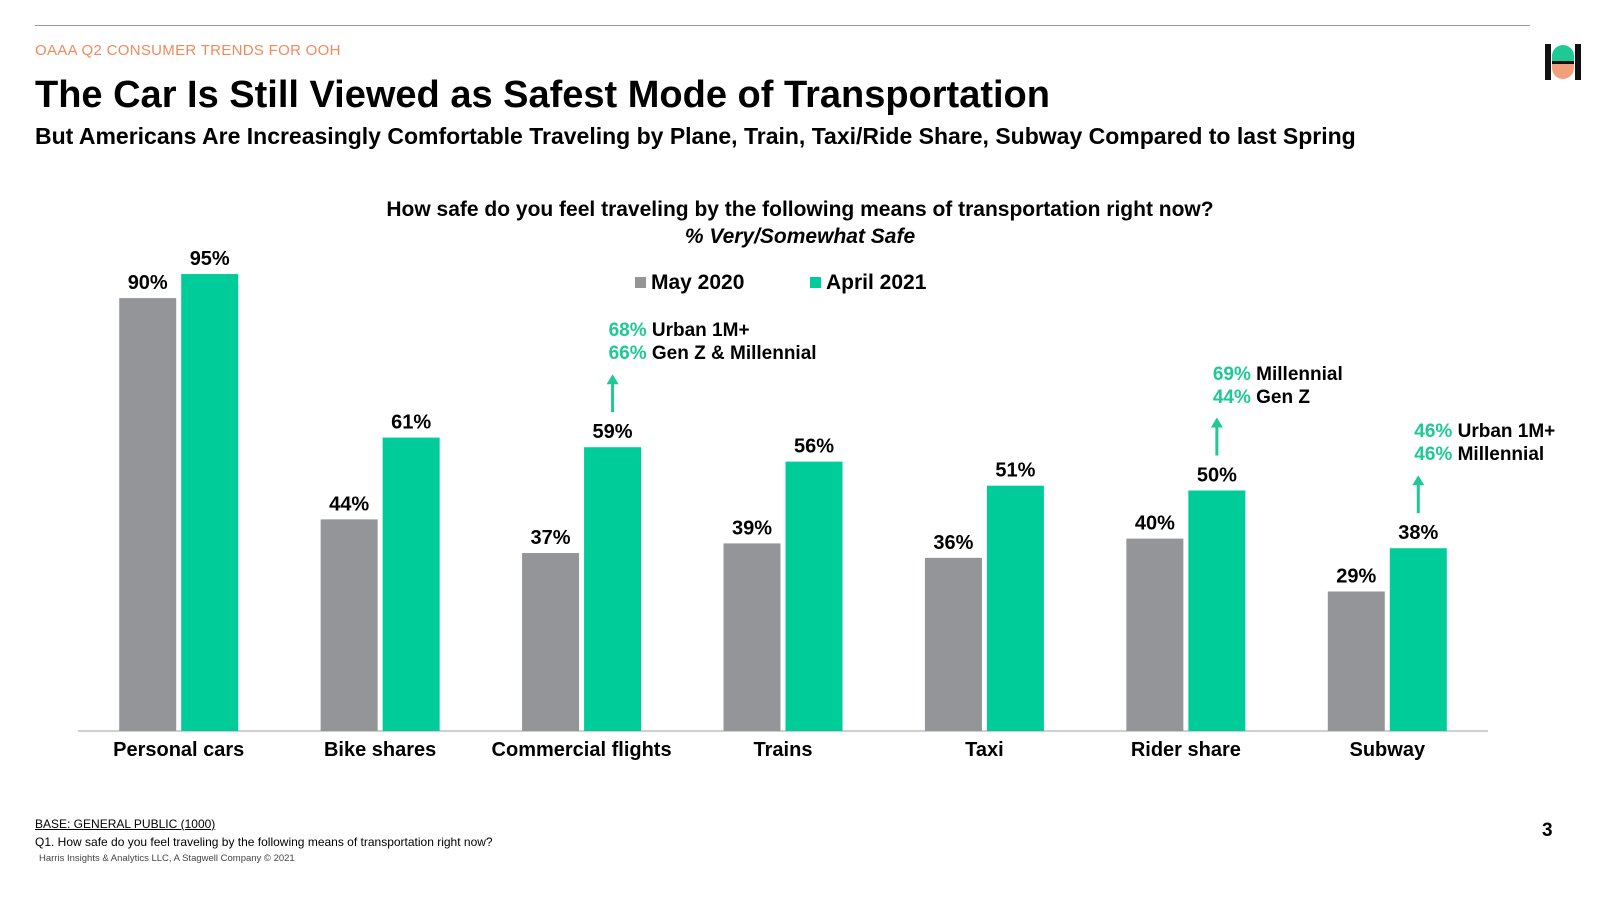  Describe the element at coordinates (1015, 608) in the screenshot. I see `bar-april-2021-taxi` at that location.